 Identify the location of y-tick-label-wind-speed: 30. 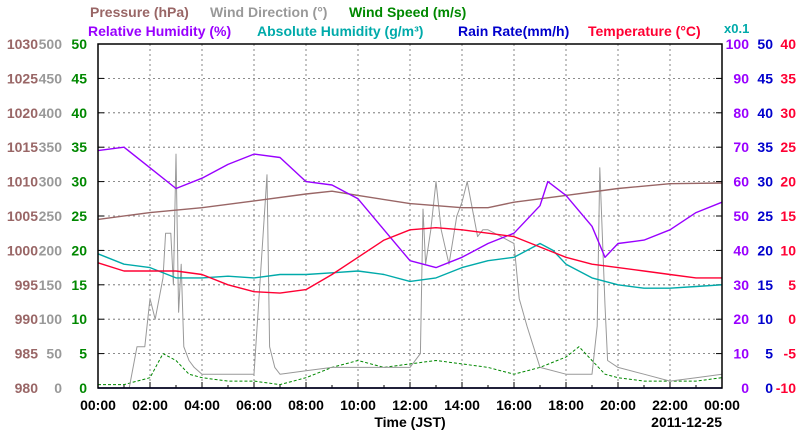
(79, 182).